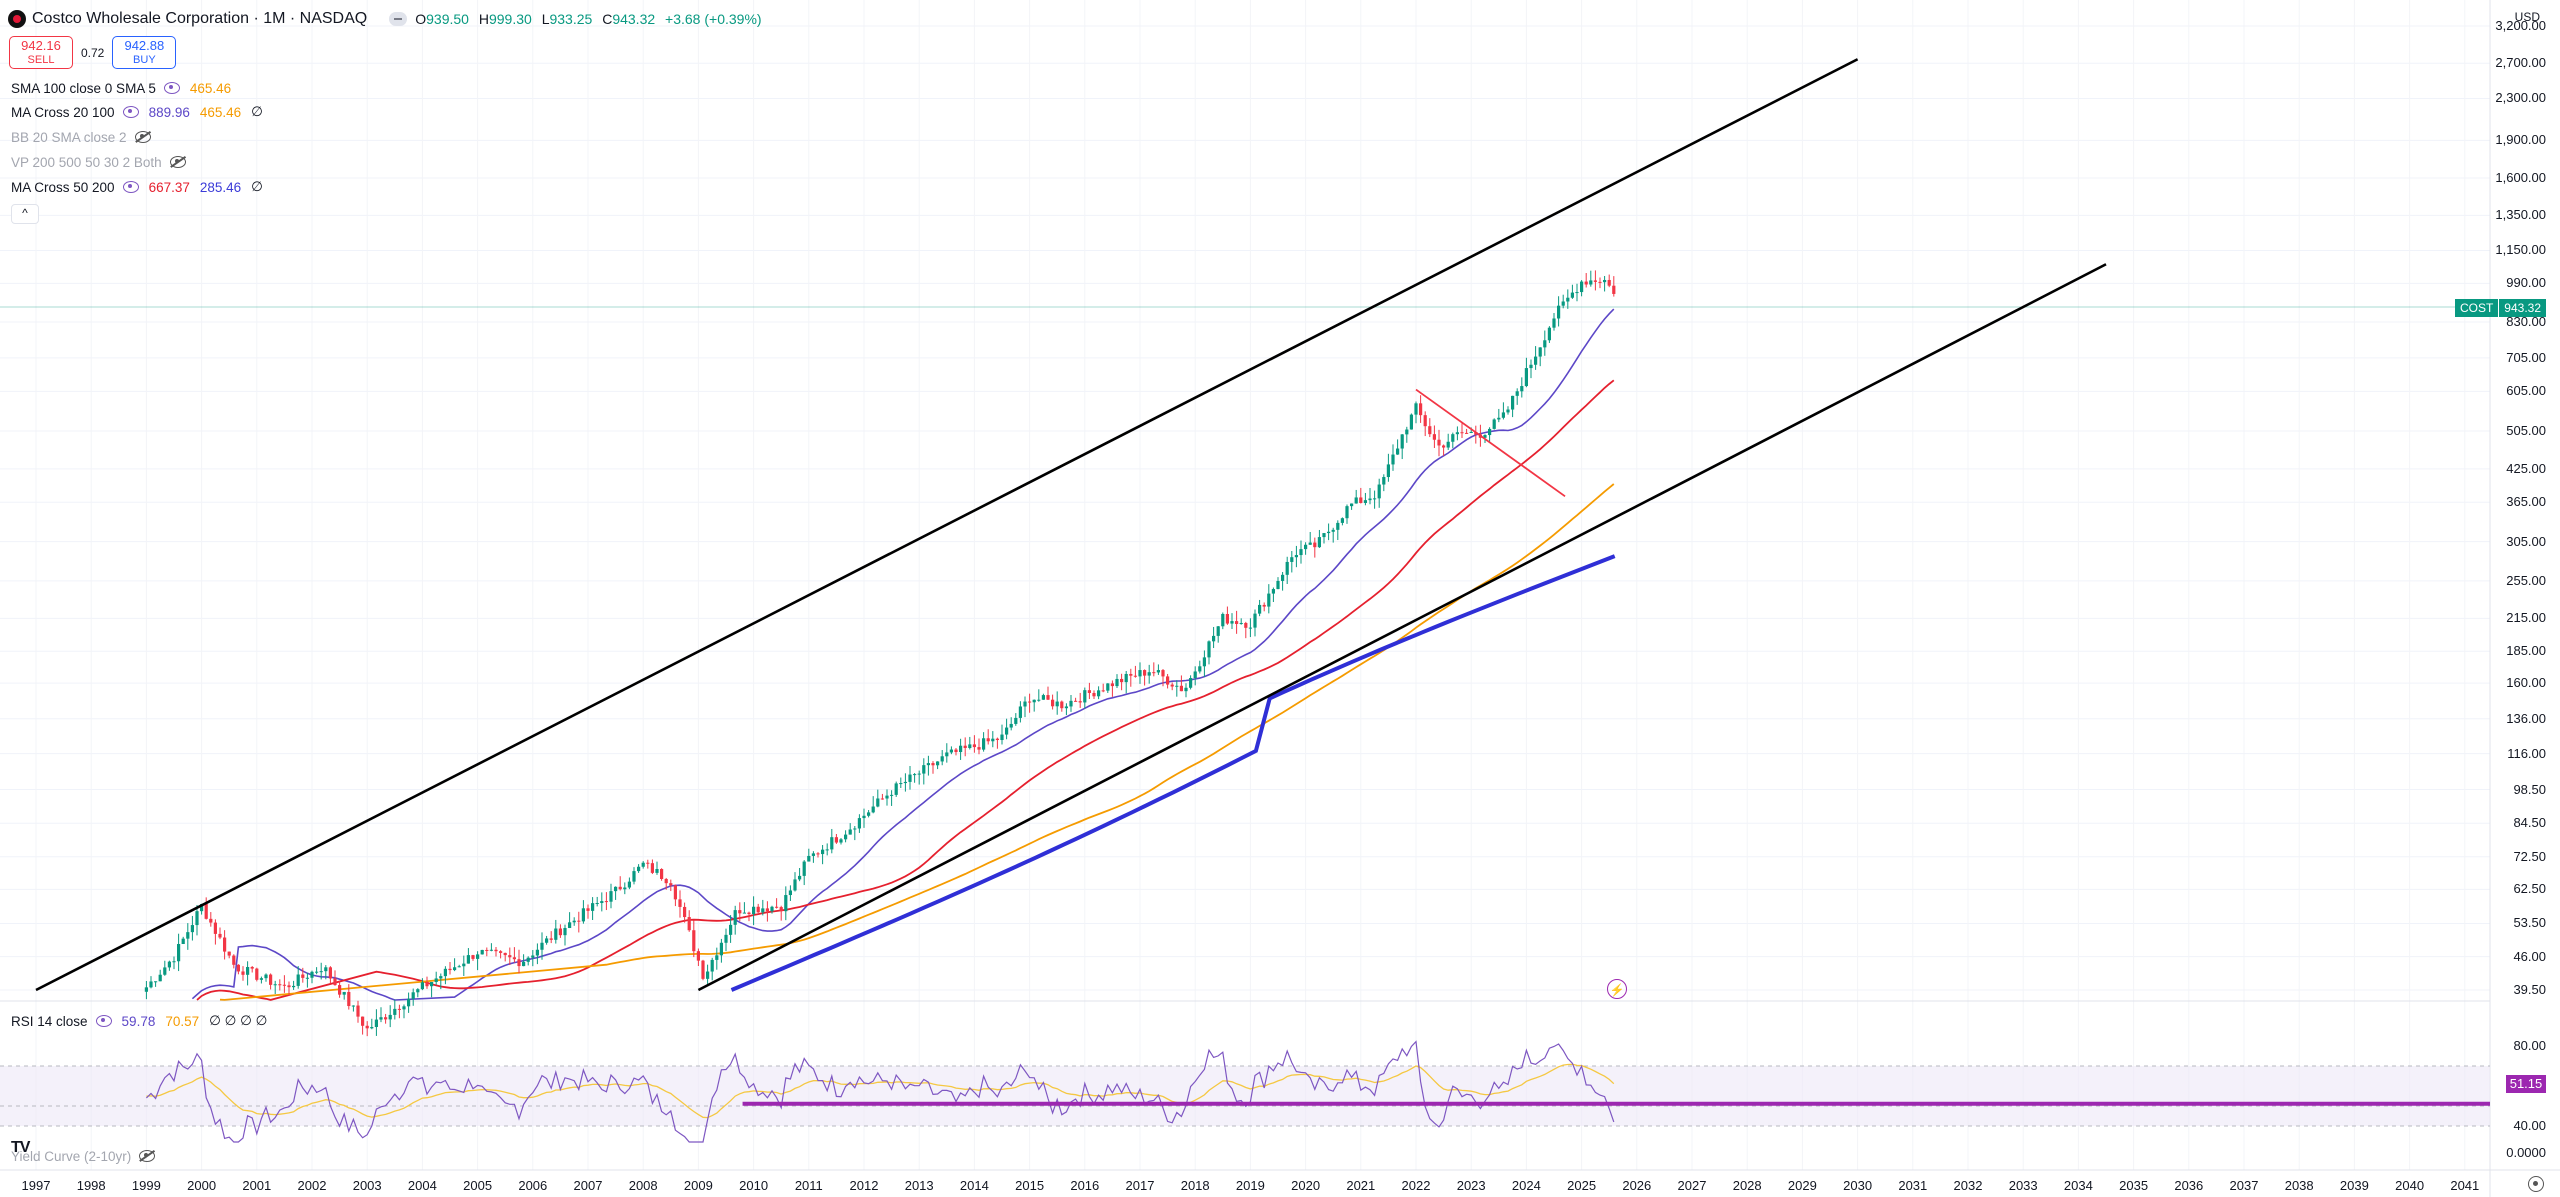 The height and width of the screenshot is (1197, 2560). What do you see at coordinates (63, 112) in the screenshot?
I see `indicator-name: MA Cross 20 100` at bounding box center [63, 112].